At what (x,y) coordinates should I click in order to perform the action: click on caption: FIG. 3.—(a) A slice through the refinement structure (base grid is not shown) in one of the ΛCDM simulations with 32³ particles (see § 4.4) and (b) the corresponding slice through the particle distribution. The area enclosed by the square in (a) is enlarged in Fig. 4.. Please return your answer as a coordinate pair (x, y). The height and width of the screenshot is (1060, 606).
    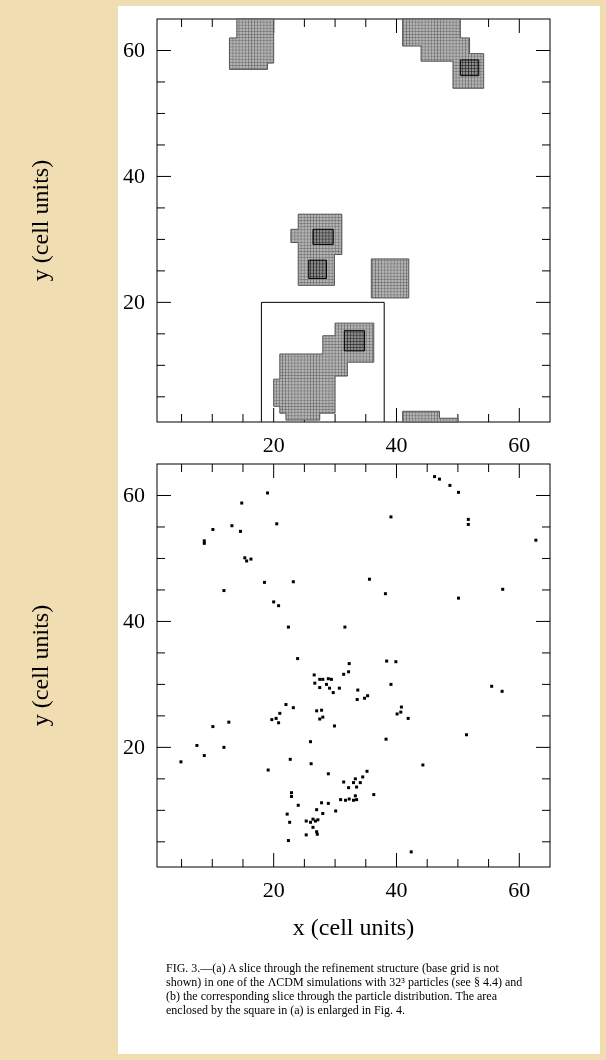
    Looking at the image, I should click on (344, 989).